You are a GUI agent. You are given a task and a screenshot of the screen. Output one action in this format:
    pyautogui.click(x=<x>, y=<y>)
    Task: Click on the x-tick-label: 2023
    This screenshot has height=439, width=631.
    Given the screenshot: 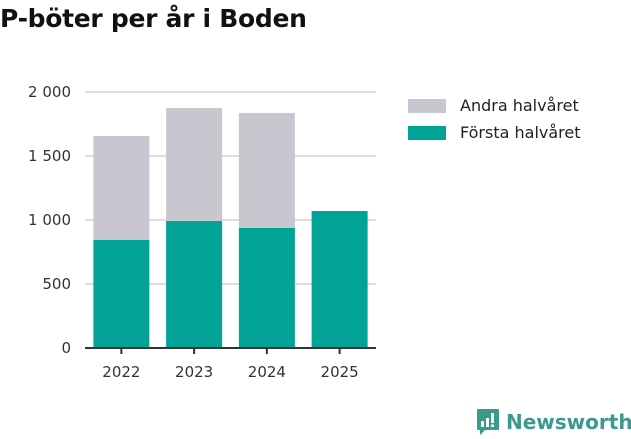 What is the action you would take?
    pyautogui.click(x=194, y=372)
    